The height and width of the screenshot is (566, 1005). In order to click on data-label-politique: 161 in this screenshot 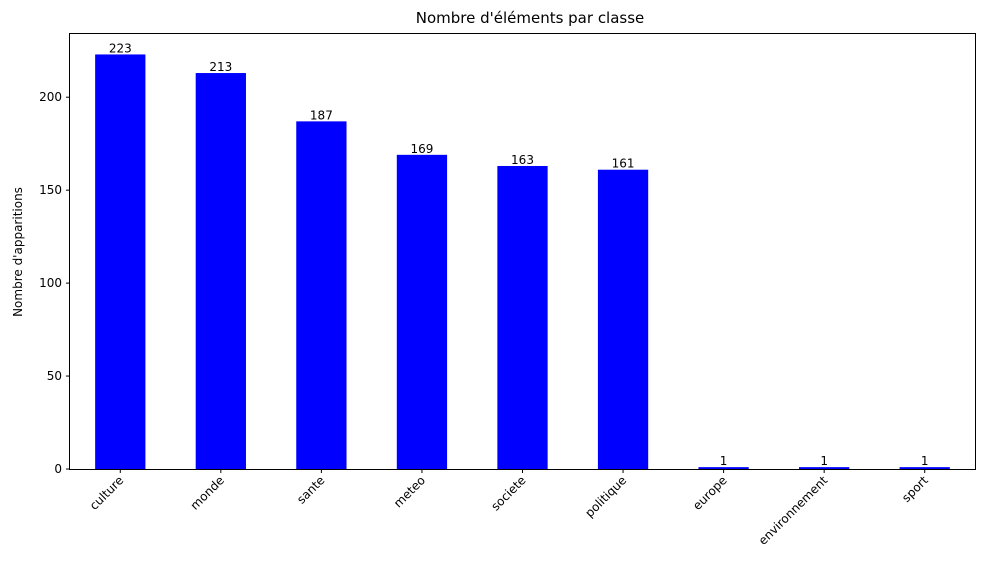, I will do `click(623, 164)`.